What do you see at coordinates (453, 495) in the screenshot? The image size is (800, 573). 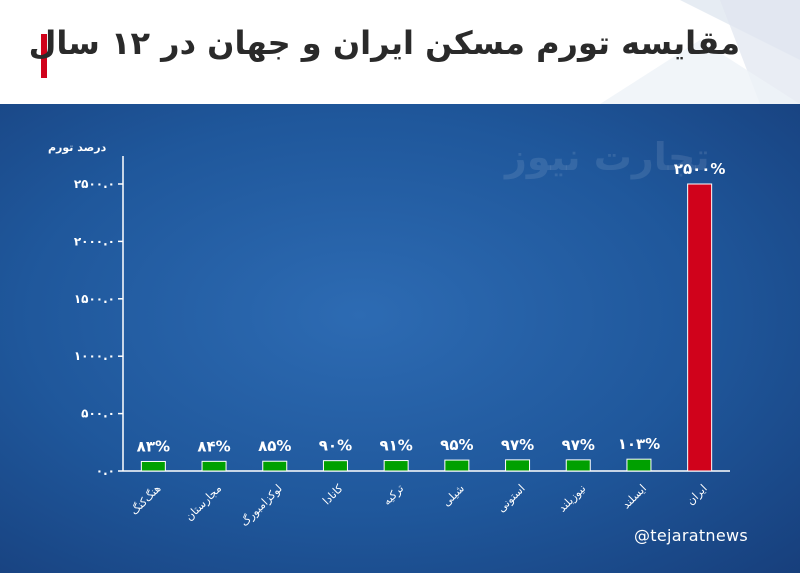 I see `x-tick-label: شیلی` at bounding box center [453, 495].